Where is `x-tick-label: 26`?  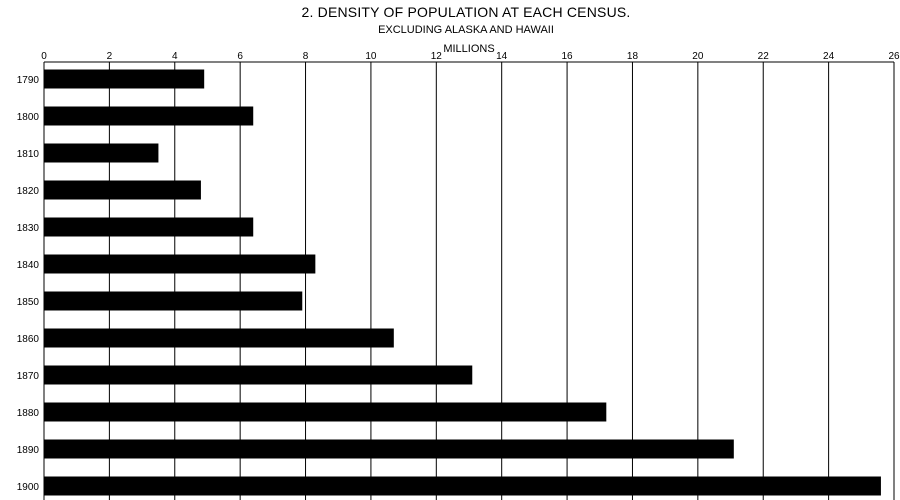 x-tick-label: 26 is located at coordinates (894, 56).